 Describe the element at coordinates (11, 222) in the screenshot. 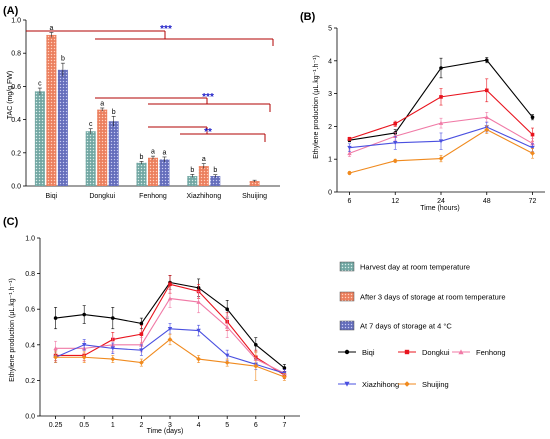

I see `panel-c-tag: (C)` at that location.